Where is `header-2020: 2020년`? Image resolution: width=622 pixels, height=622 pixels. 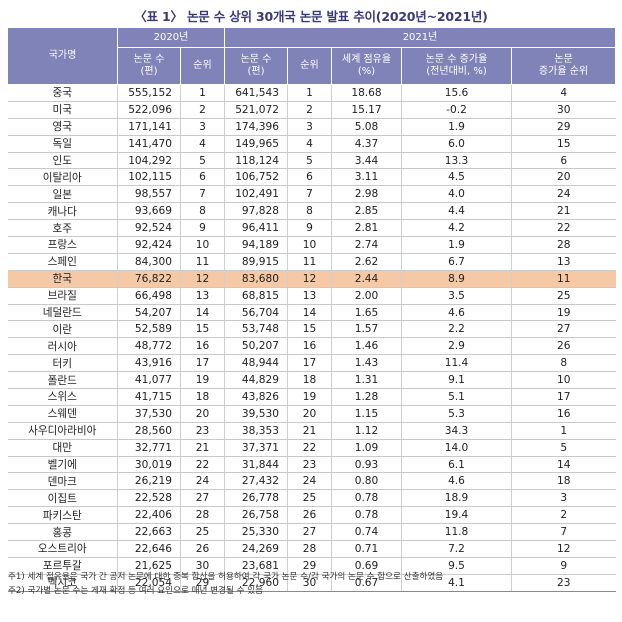 header-2020: 2020년 is located at coordinates (171, 37).